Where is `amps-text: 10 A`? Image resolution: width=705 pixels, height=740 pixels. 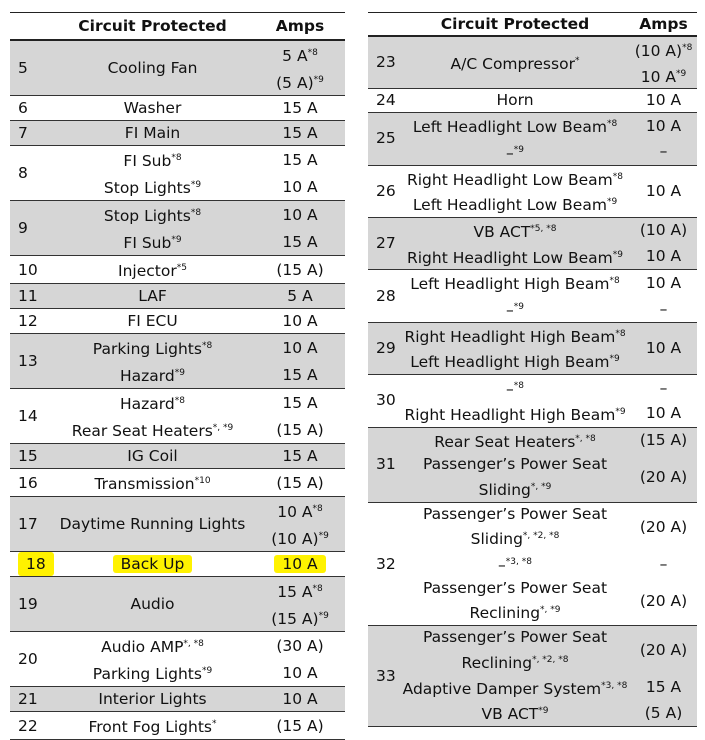
amps-text: 10 A is located at coordinates (300, 564).